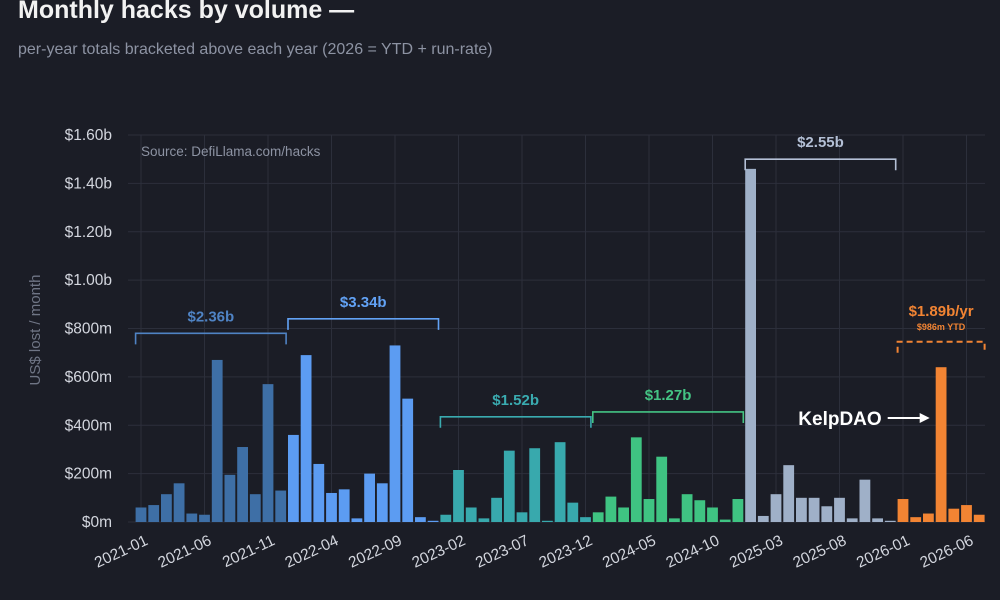 The image size is (1000, 600). What do you see at coordinates (88, 425) in the screenshot?
I see `y-tick-label: $400m` at bounding box center [88, 425].